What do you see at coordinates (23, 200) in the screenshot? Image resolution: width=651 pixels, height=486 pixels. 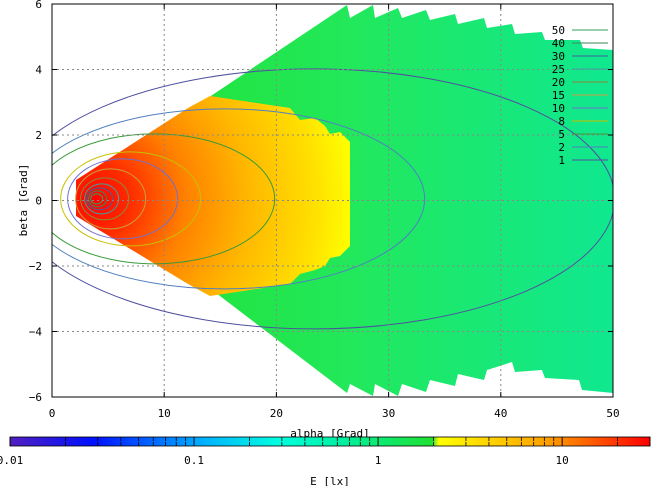 I see `y-axis-label: beta [Grad]` at bounding box center [23, 200].